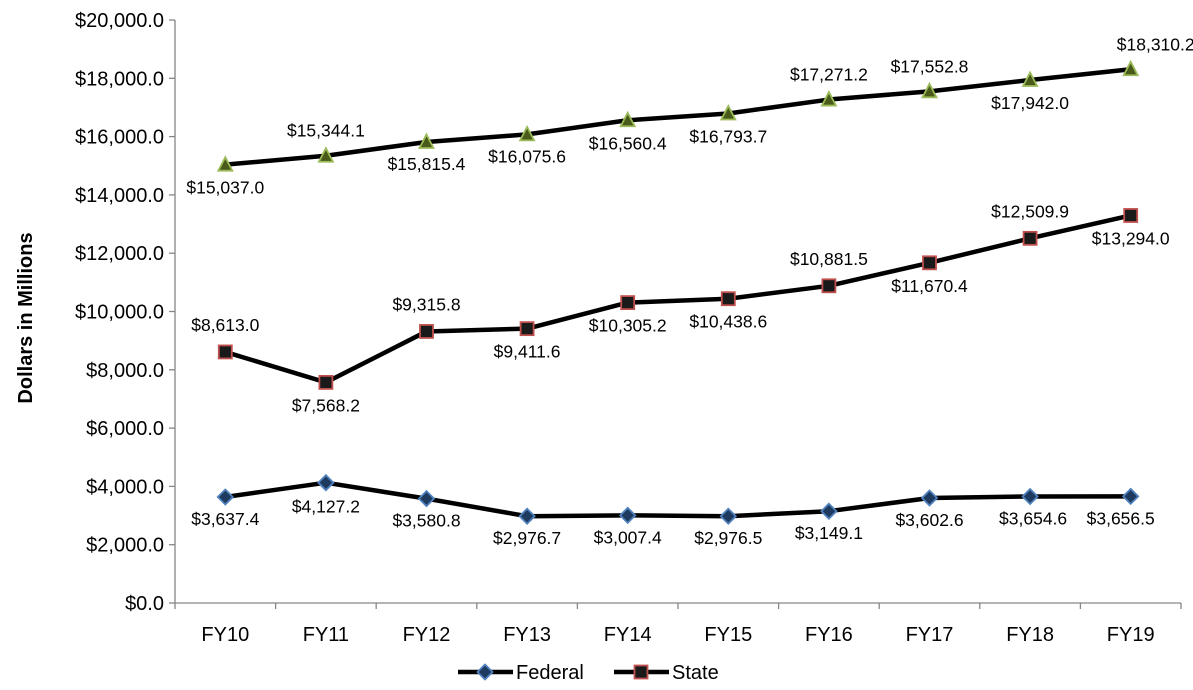 This screenshot has width=1193, height=690. Describe the element at coordinates (426, 304) in the screenshot. I see `data-label: $9,315.8` at that location.